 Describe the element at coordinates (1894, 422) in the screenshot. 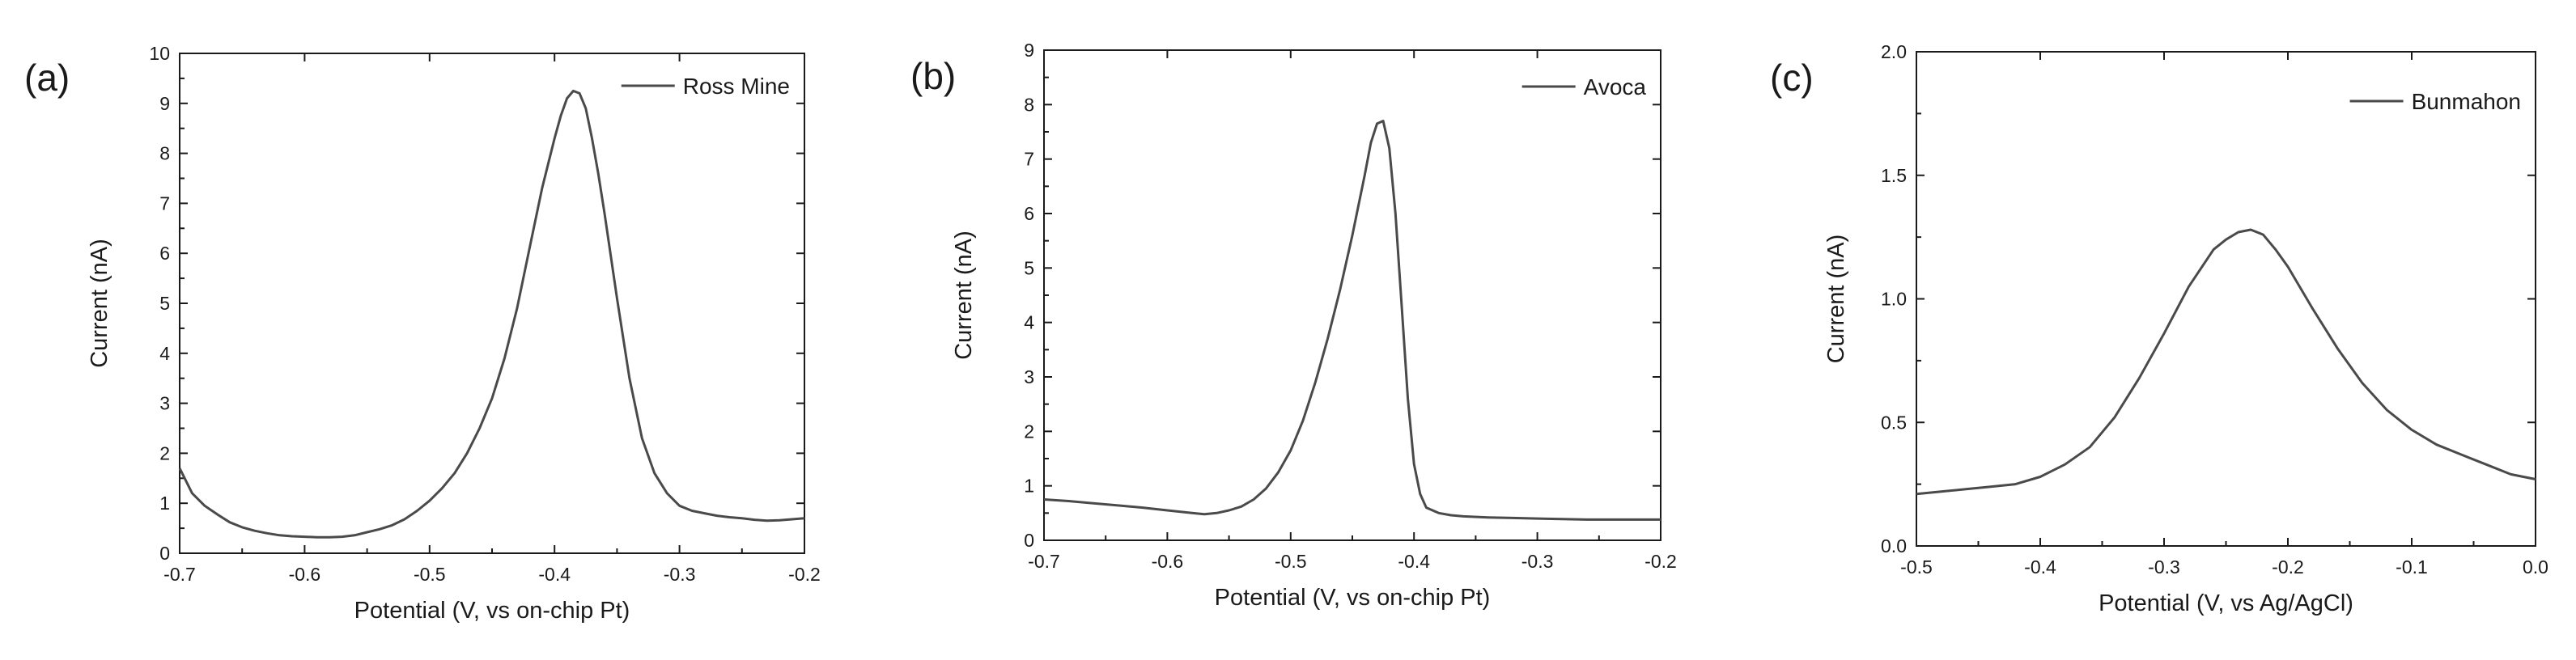

I see `y-tick-label: 0.5` at that location.